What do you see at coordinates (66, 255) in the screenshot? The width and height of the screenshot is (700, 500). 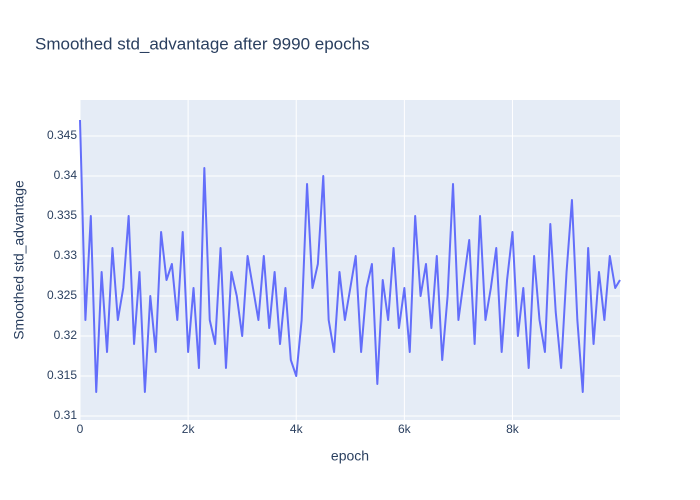 I see `y-tick-label: 0.33` at bounding box center [66, 255].